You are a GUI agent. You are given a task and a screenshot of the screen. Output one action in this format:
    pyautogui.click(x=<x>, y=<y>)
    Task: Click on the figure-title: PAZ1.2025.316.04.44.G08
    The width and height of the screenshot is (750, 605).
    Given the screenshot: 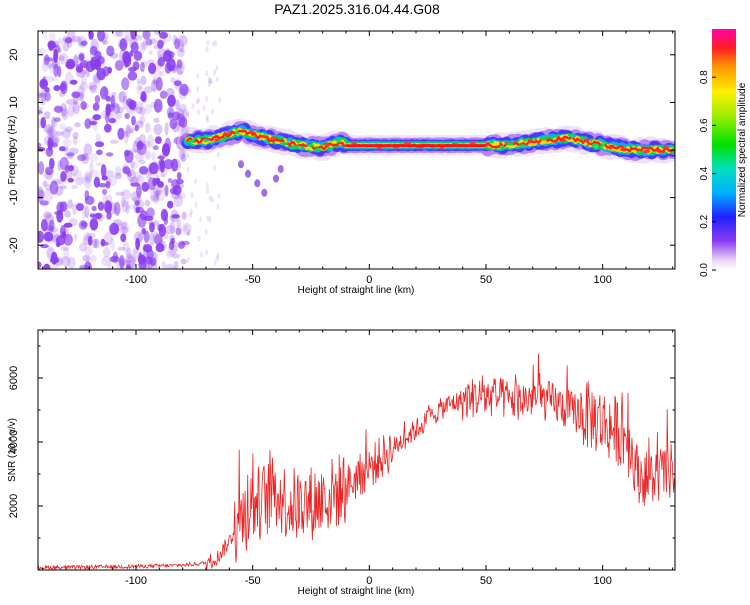 What is the action you would take?
    pyautogui.click(x=357, y=9)
    